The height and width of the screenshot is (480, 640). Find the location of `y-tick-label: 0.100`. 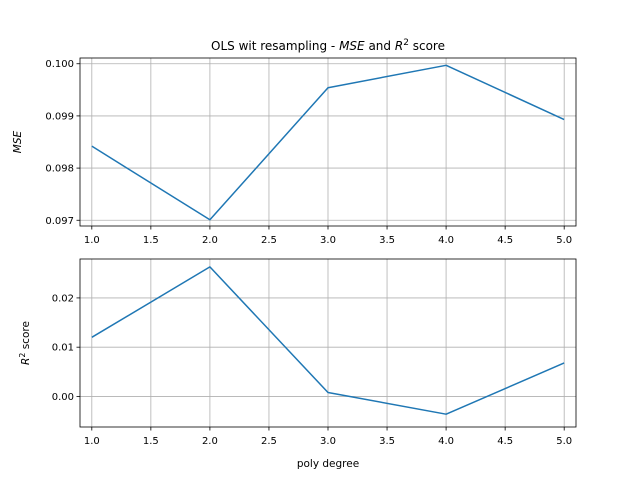

y-tick-label: 0.100 is located at coordinates (59, 64).